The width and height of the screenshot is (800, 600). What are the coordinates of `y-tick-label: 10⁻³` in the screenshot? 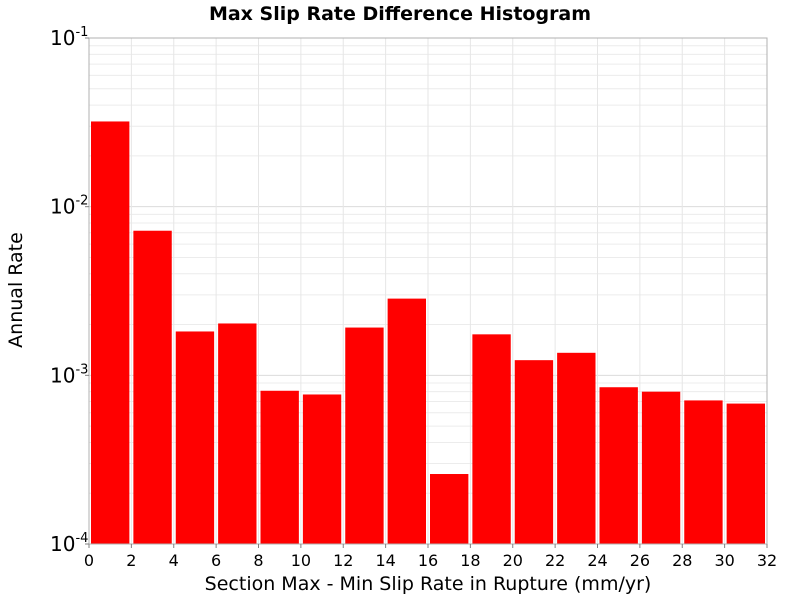 It's located at (69, 374).